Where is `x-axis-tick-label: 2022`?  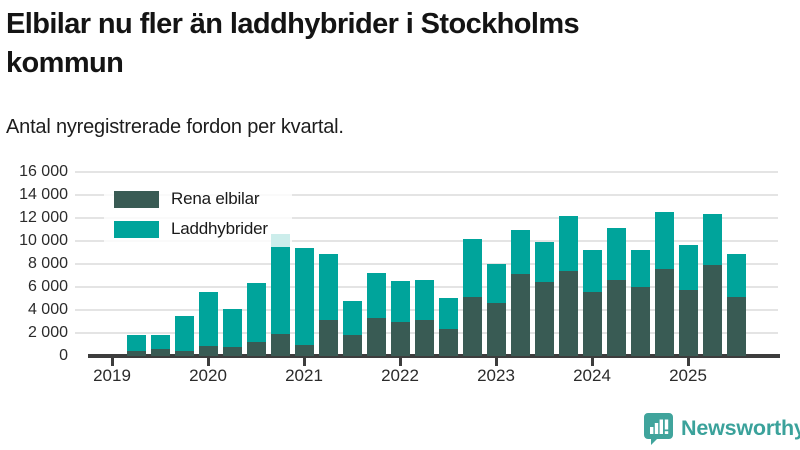 x-axis-tick-label: 2022 is located at coordinates (400, 375).